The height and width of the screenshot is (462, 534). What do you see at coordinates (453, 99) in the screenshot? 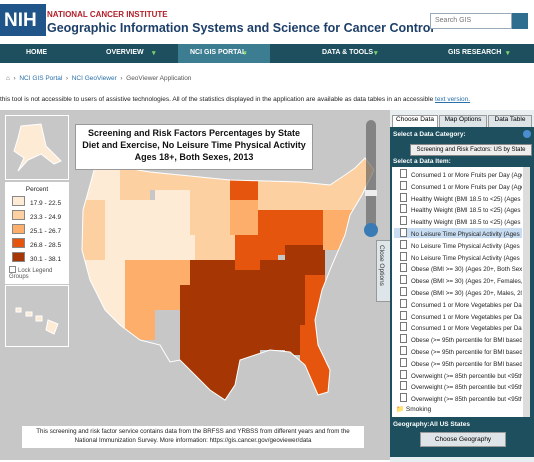
I see `notice-link: text version.` at bounding box center [453, 99].